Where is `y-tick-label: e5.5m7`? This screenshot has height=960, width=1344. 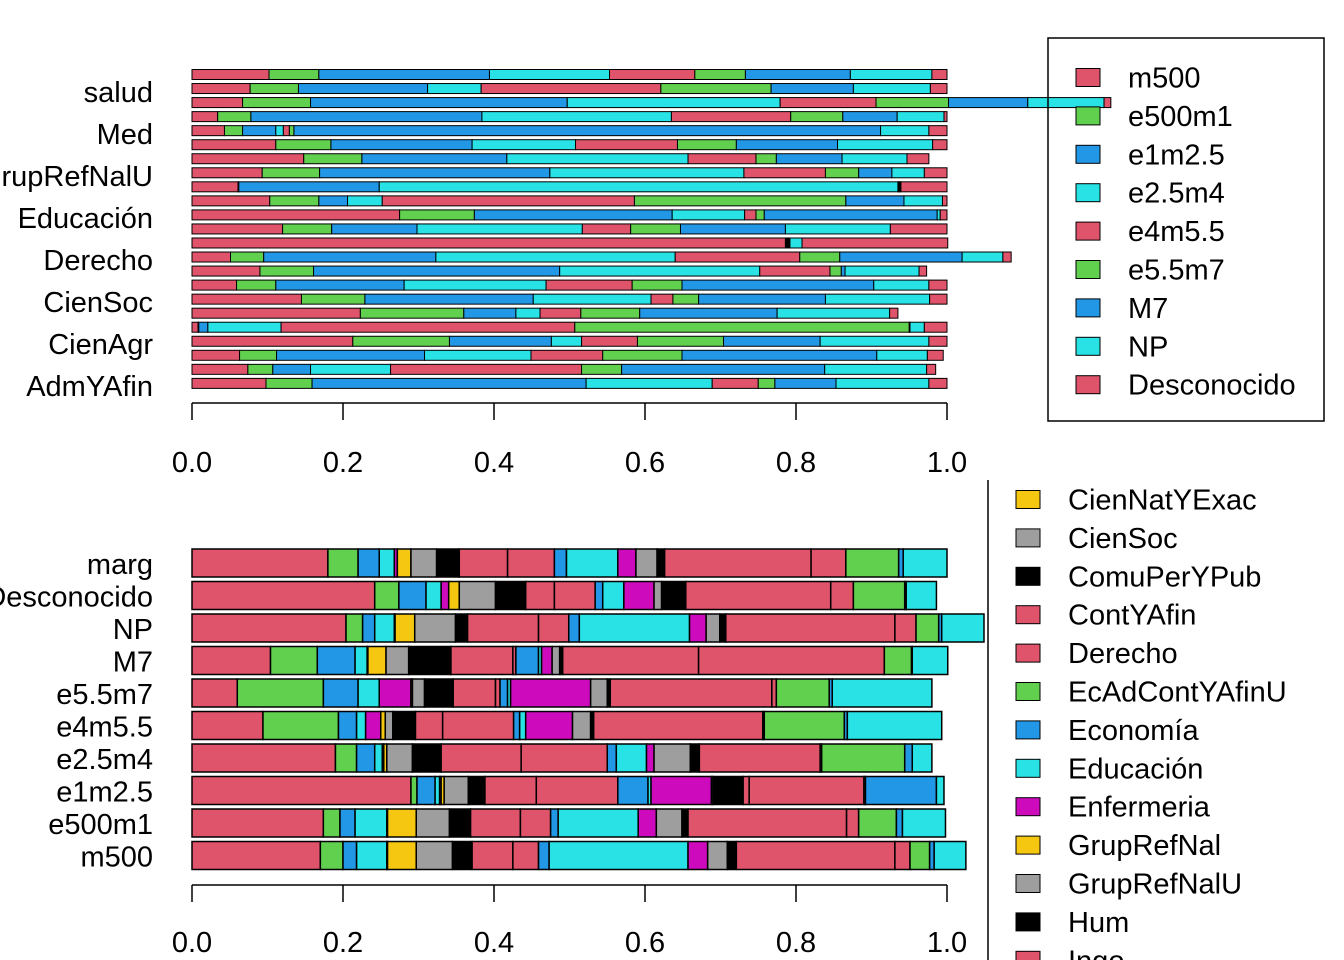
y-tick-label: e5.5m7 is located at coordinates (104, 695).